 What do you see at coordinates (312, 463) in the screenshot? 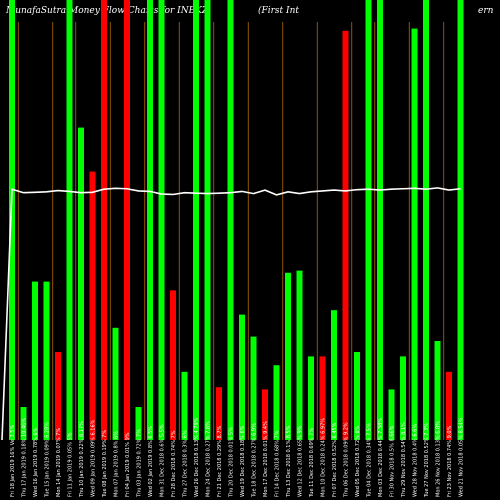
I see `tick-label: Tue 11 Dec 2018 0.69% 7%` at bounding box center [312, 463].